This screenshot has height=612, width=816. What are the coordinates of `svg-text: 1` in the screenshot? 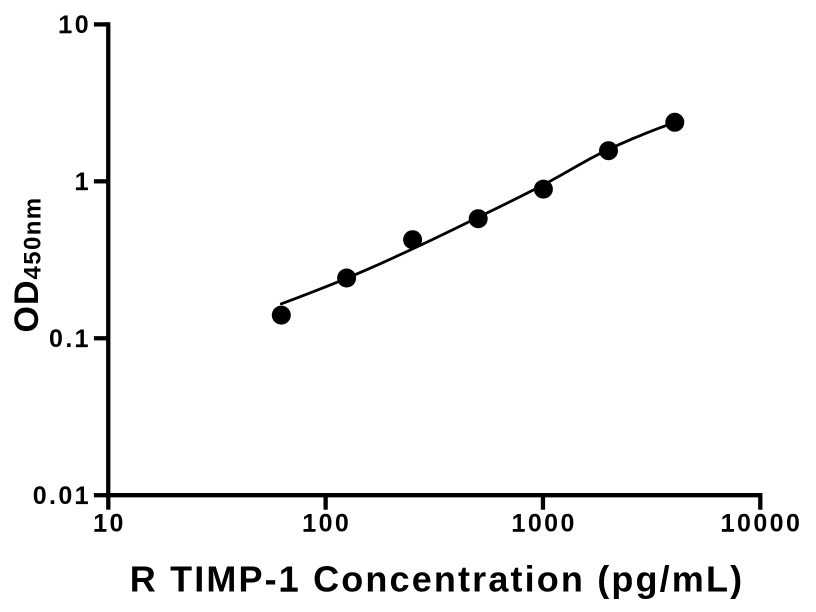 It's located at (83, 182).